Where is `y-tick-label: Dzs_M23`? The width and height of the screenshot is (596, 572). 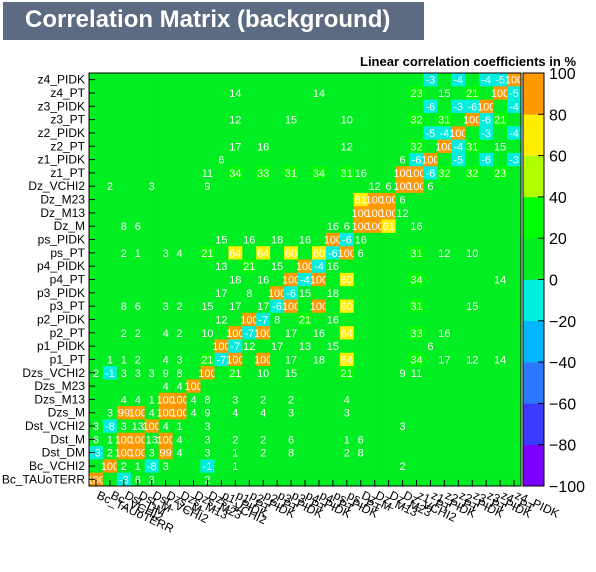
y-tick-label: Dzs_M23 is located at coordinates (59, 386).